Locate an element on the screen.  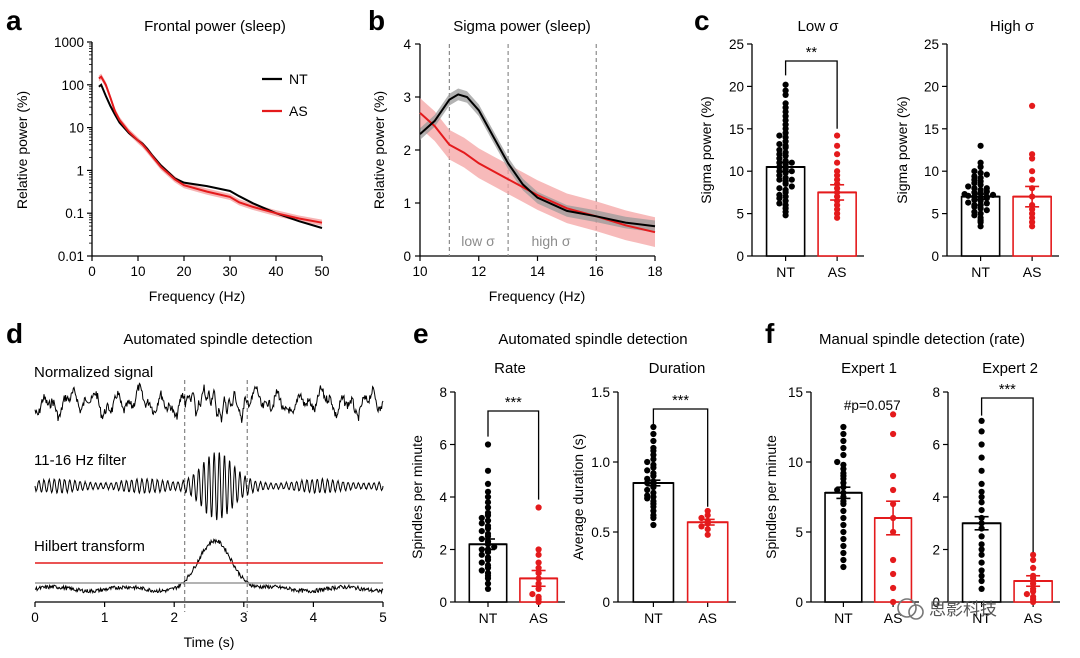
panel-a-xtick-label: 40 is located at coordinates (275, 271).